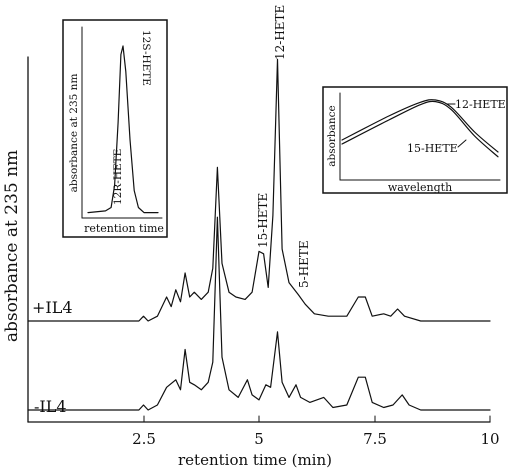 Image resolution: width=520 pixels, height=470 pixels. I want to click on trace-label-plus-il4: +IL4, so click(52, 307).